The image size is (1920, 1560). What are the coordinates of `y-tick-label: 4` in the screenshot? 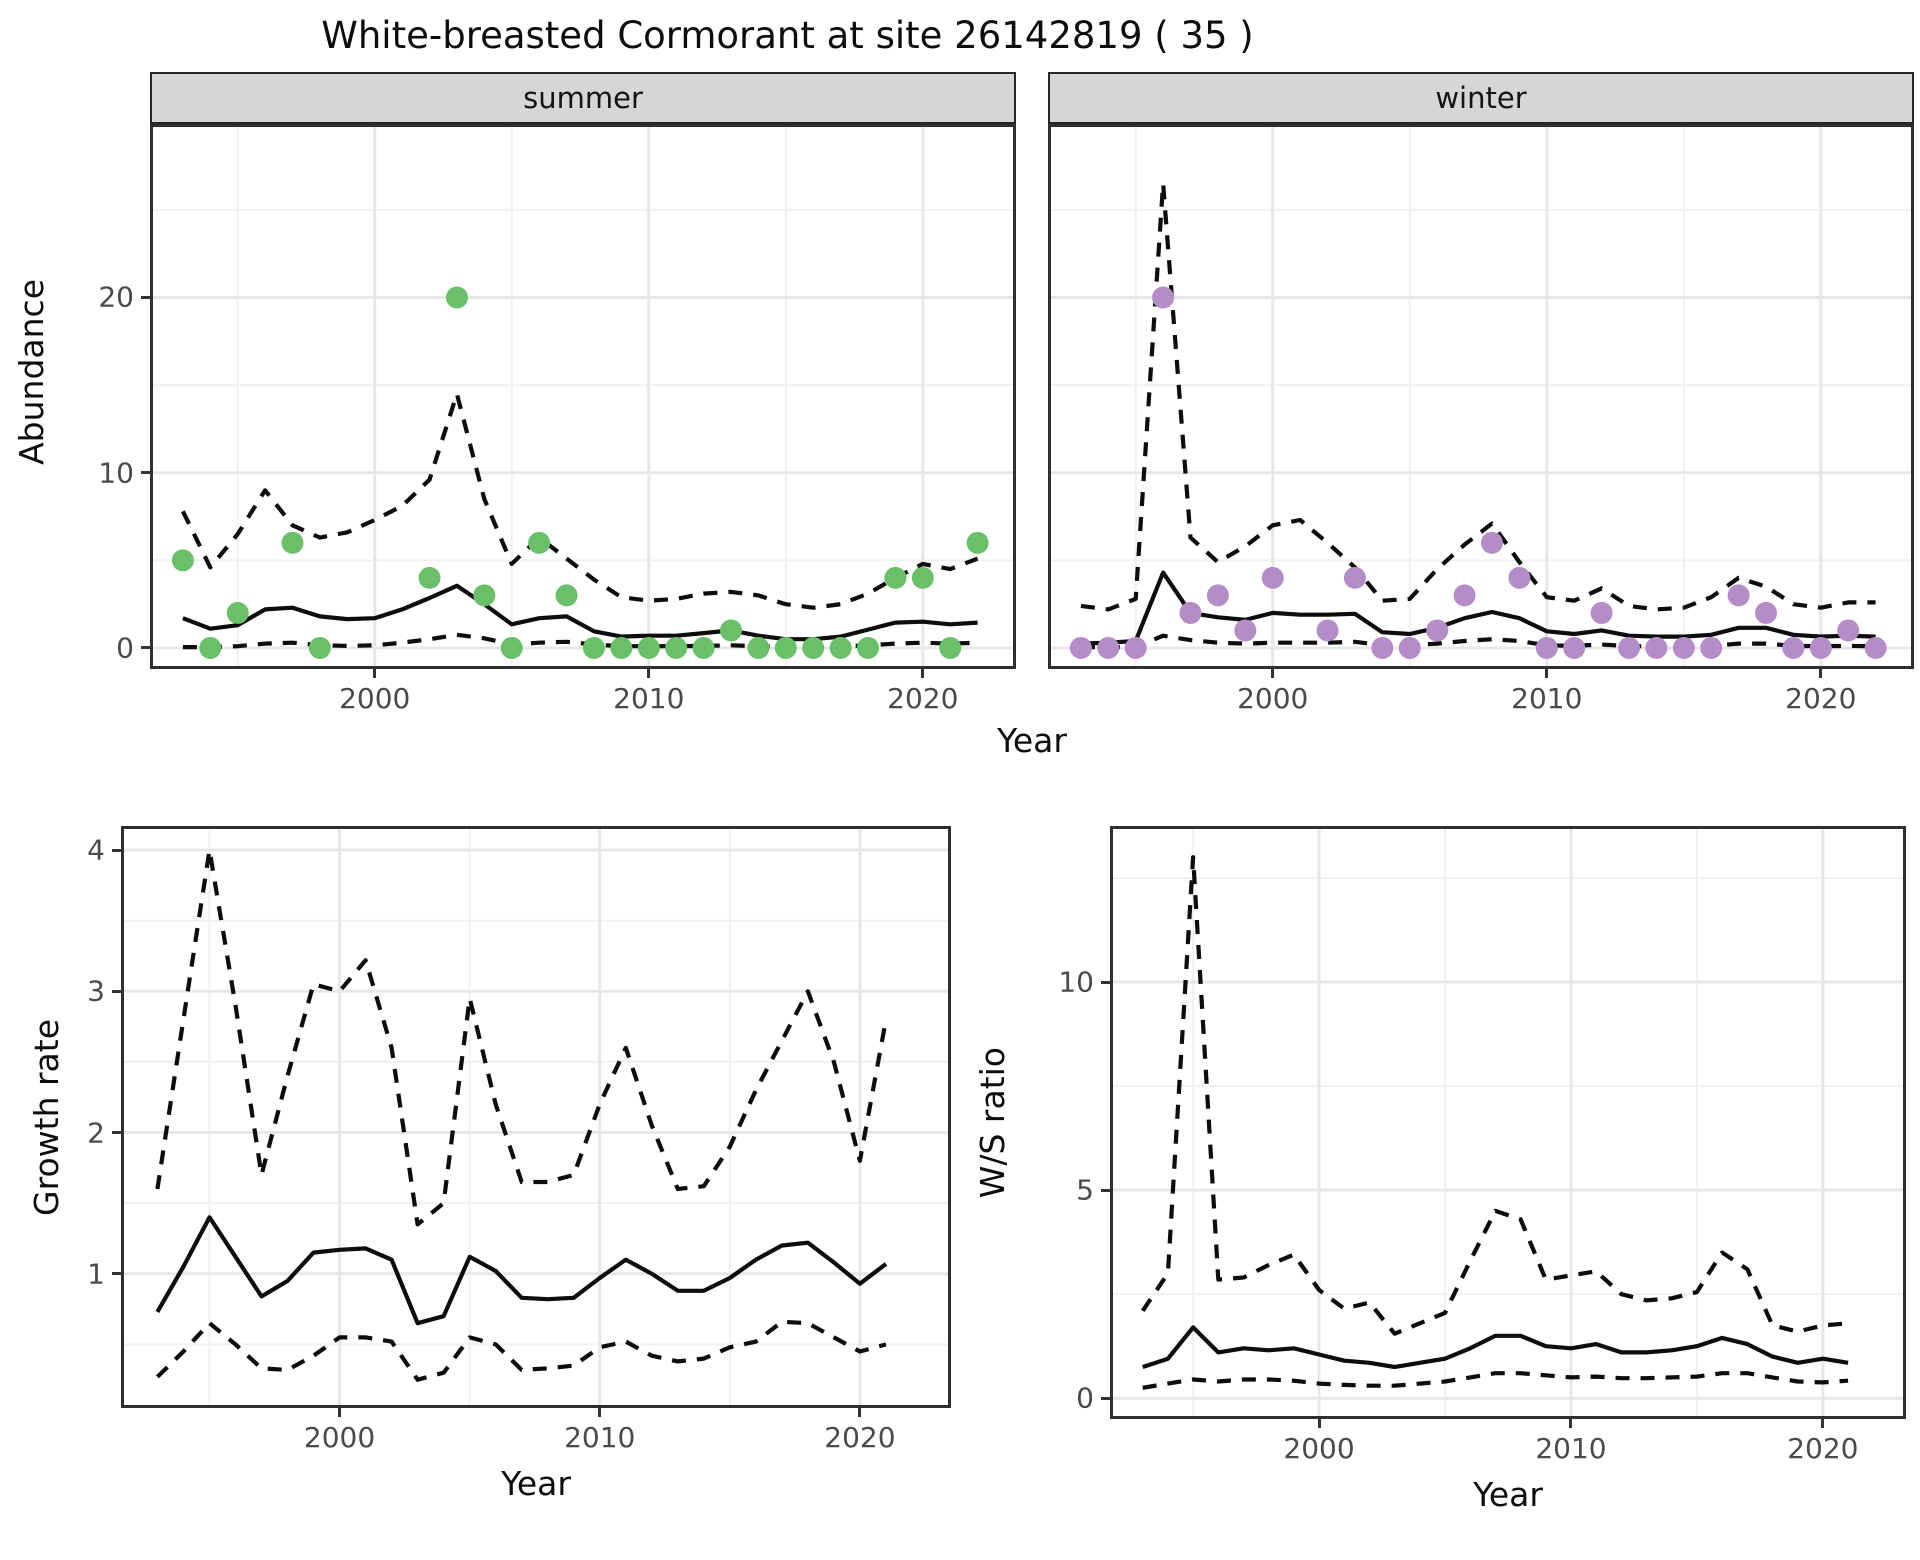 It's located at (96, 850).